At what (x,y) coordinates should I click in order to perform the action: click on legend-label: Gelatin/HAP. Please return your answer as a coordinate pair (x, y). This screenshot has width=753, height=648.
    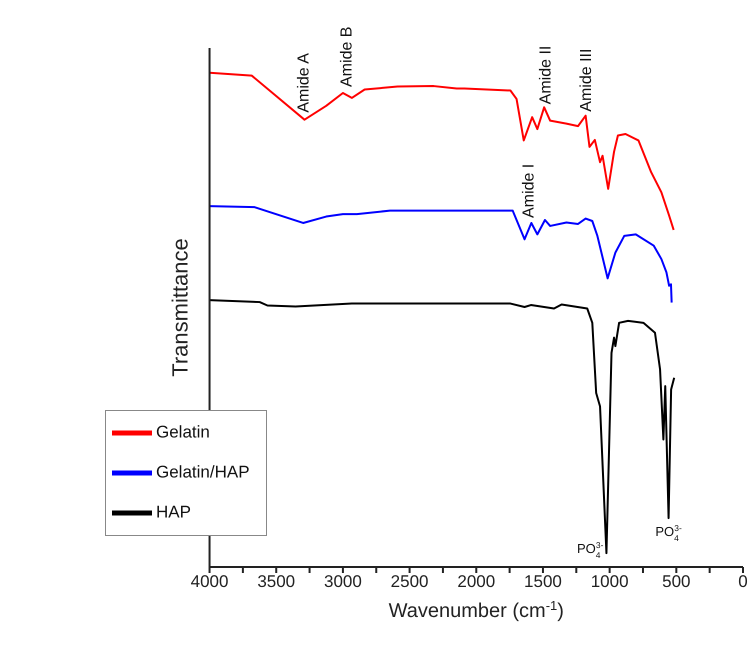
    Looking at the image, I should click on (203, 472).